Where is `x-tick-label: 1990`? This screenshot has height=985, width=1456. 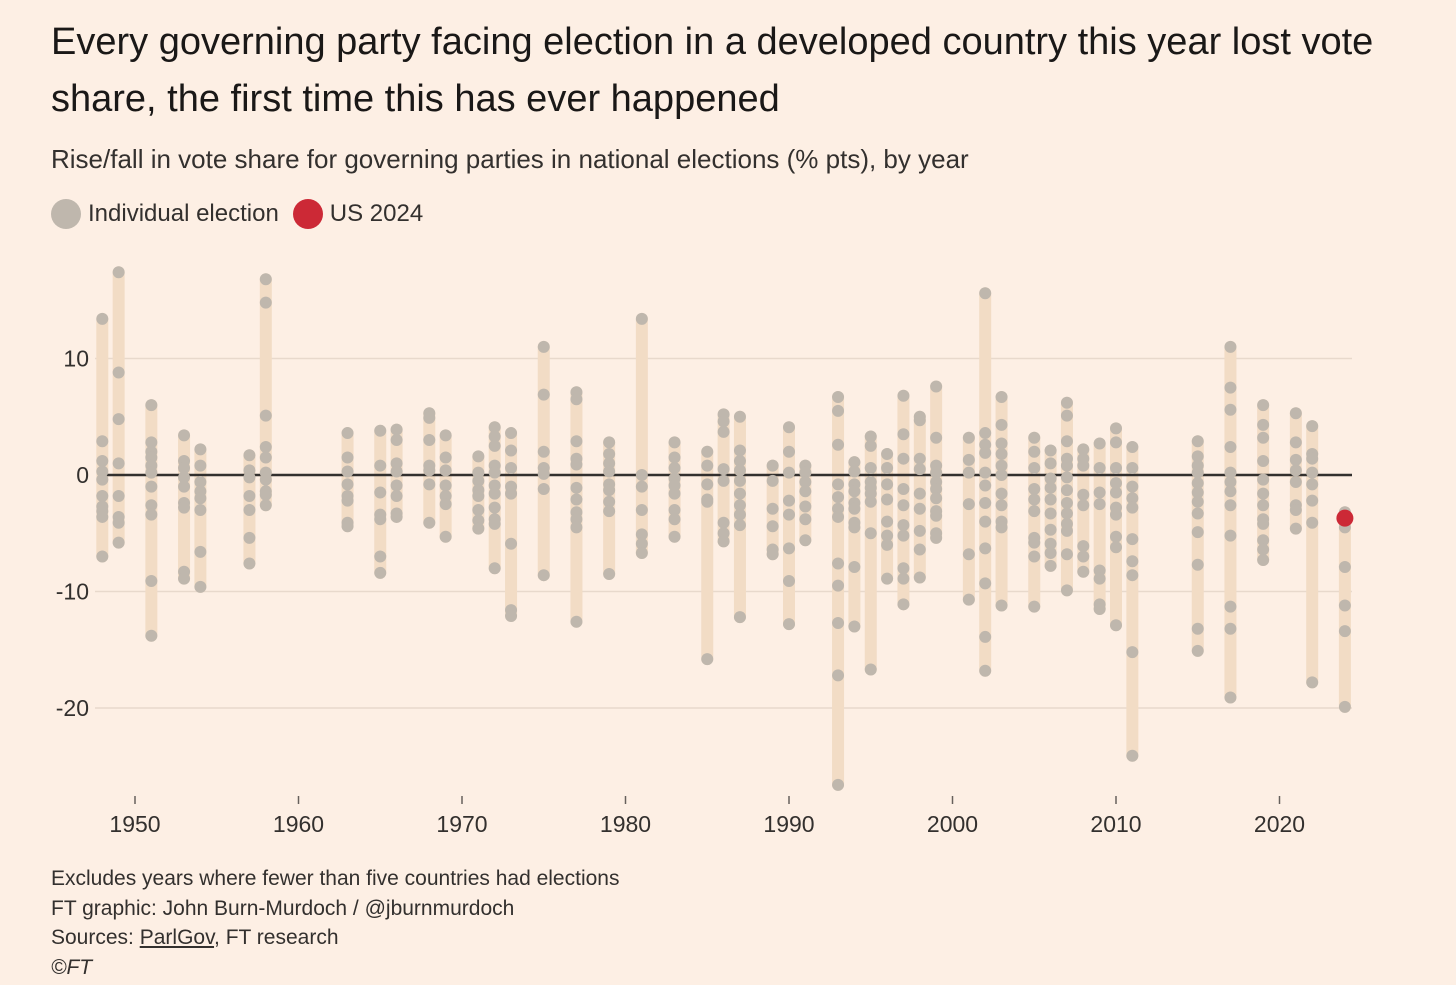 x-tick-label: 1990 is located at coordinates (788, 824).